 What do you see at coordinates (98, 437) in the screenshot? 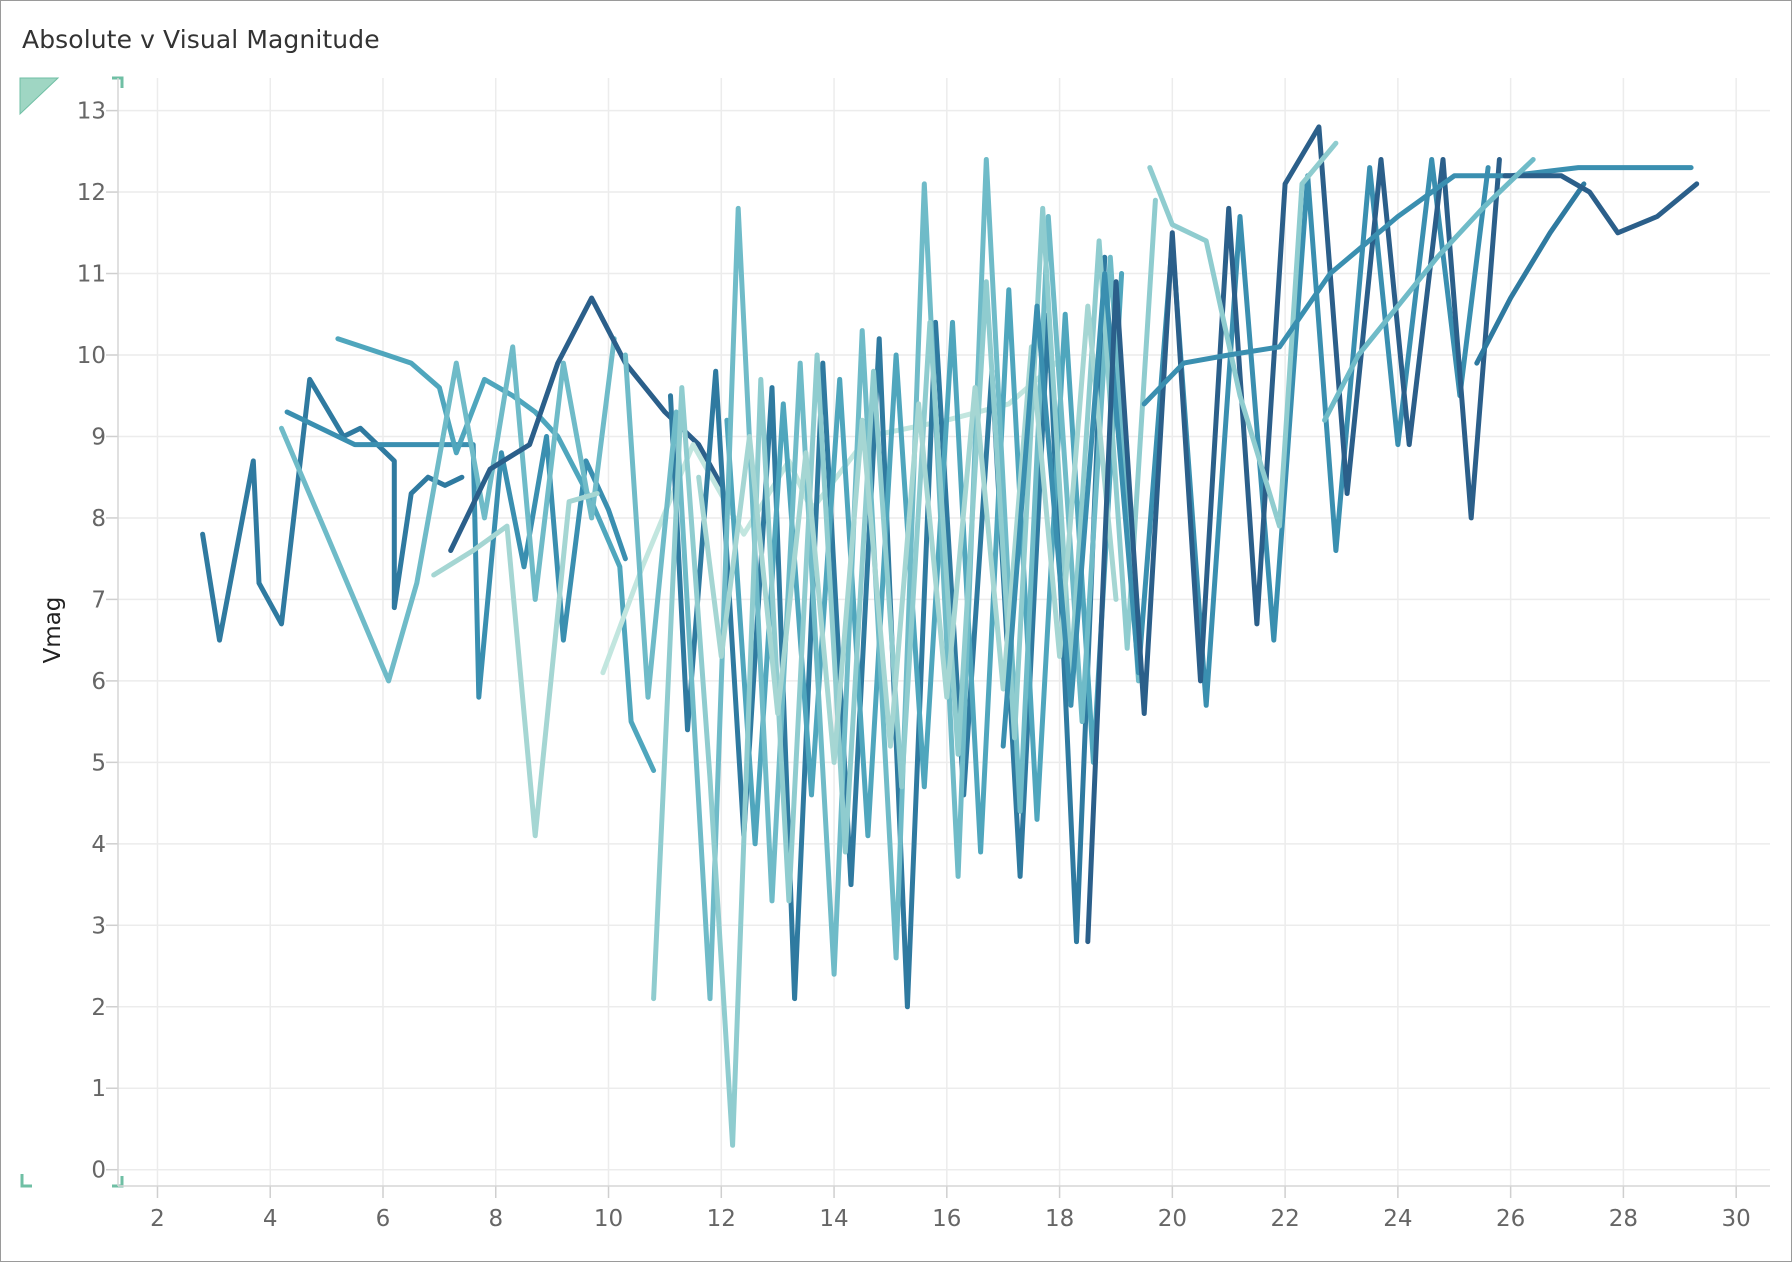
I see `y-tick-label: 9` at bounding box center [98, 437].